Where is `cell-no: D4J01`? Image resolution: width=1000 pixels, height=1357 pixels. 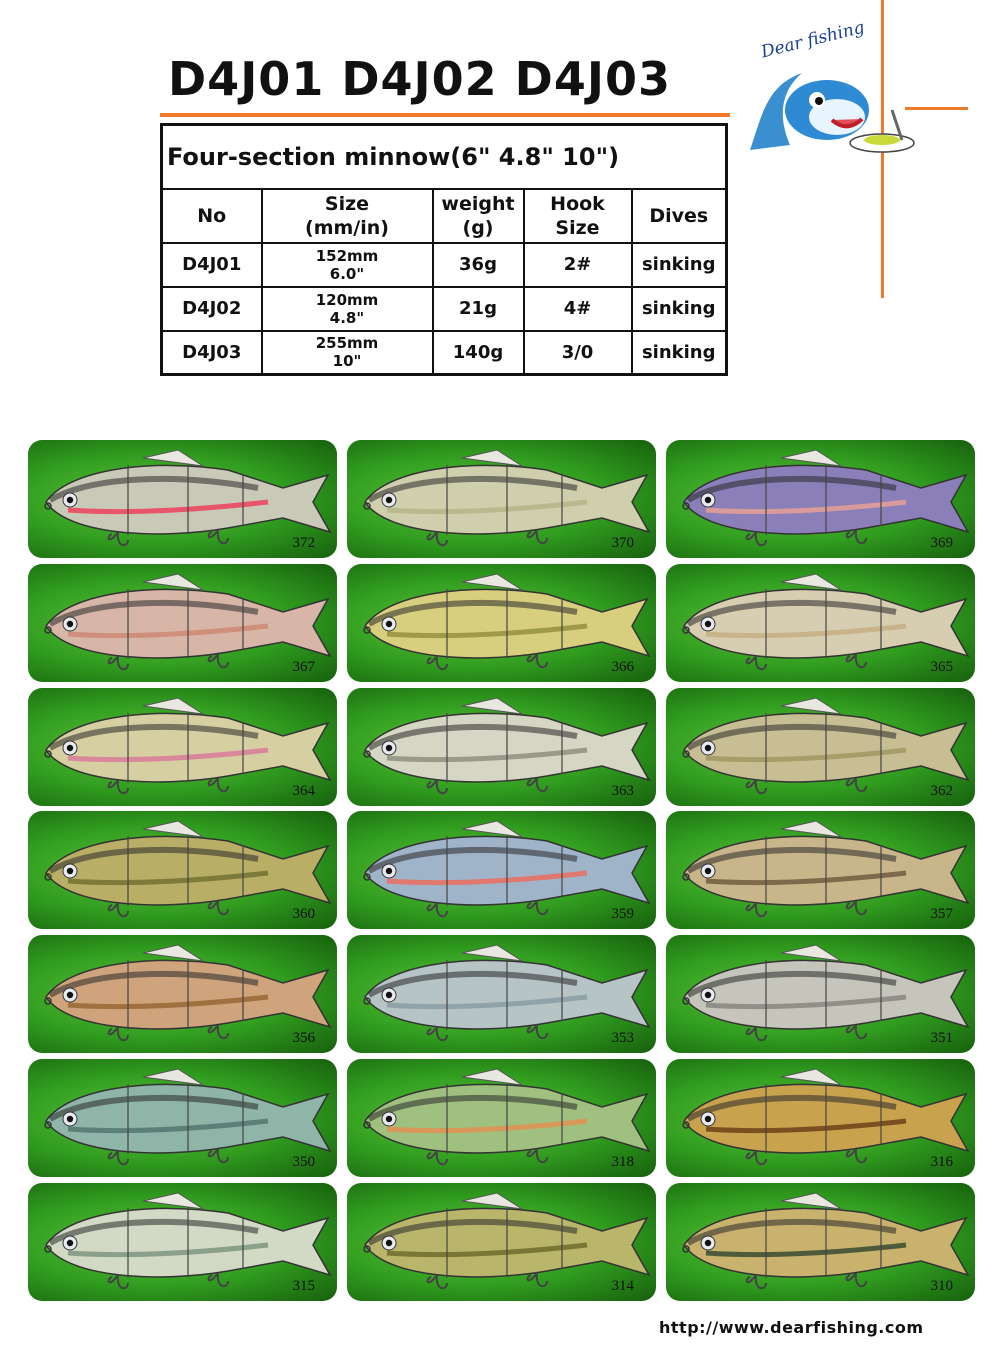
cell-no: D4J01 is located at coordinates (211, 264).